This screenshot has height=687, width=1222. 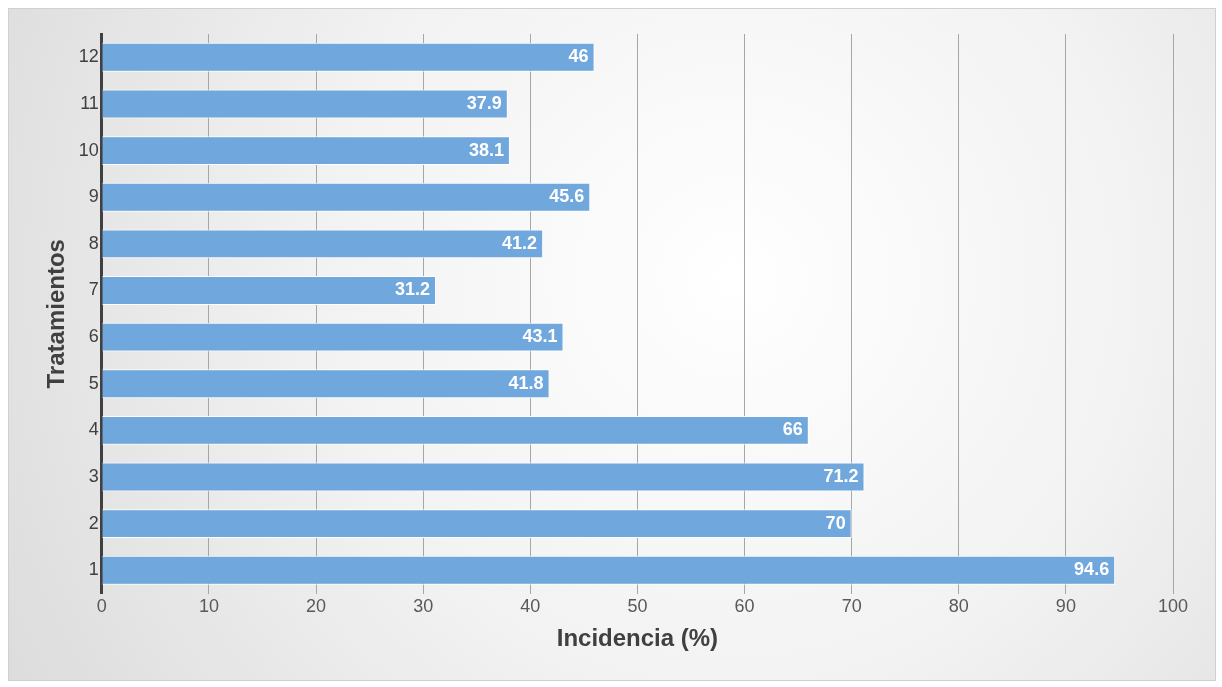 I want to click on data-label: 71.2, so click(x=841, y=475).